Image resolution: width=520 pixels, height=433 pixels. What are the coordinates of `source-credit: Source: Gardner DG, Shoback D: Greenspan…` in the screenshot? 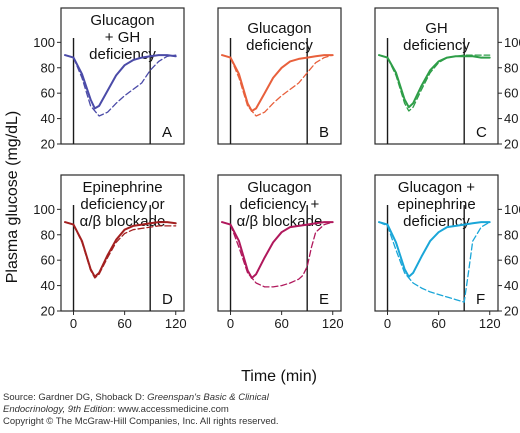 It's located at (260, 410).